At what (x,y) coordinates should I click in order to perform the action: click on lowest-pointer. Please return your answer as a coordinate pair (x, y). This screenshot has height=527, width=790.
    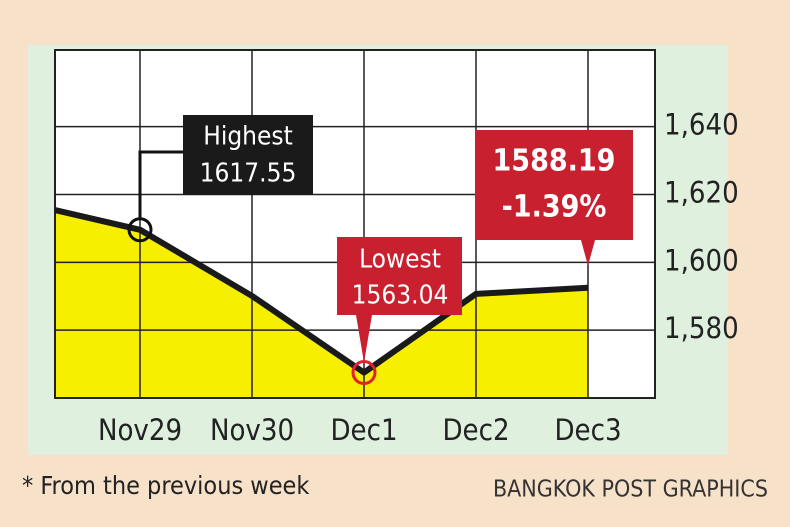
    Looking at the image, I should click on (364, 339).